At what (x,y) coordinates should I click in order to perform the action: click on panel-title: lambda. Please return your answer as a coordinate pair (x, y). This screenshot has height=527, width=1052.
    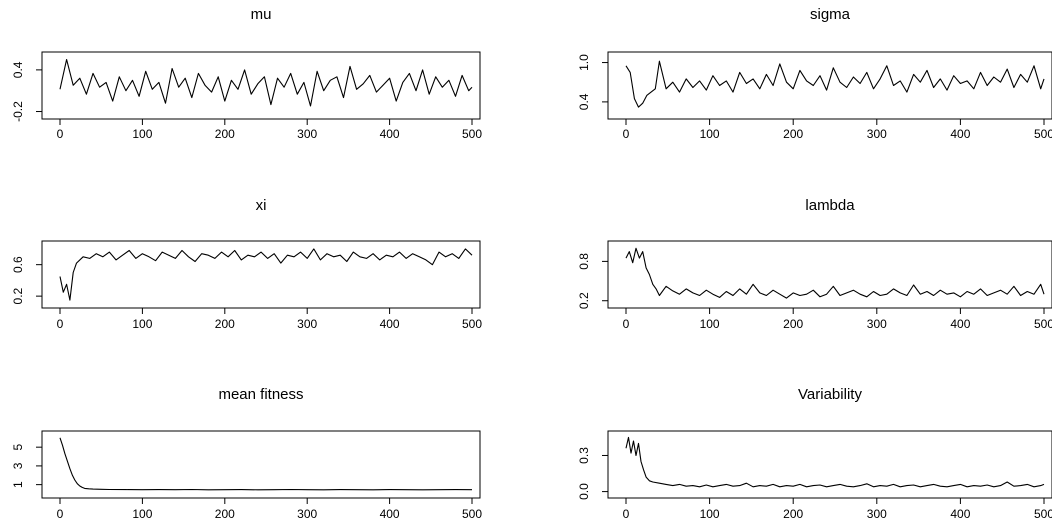
    Looking at the image, I should click on (830, 205).